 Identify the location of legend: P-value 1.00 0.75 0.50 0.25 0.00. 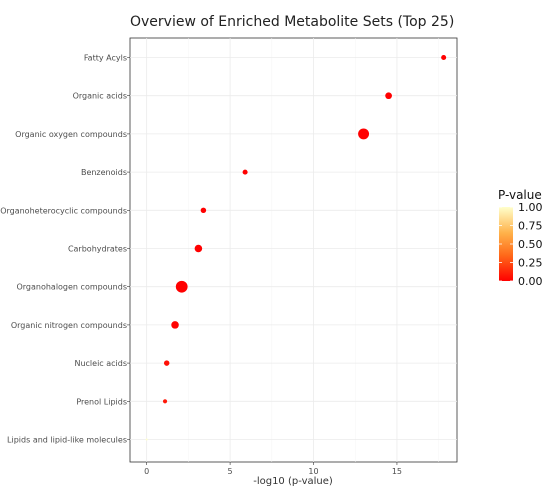
(520, 238).